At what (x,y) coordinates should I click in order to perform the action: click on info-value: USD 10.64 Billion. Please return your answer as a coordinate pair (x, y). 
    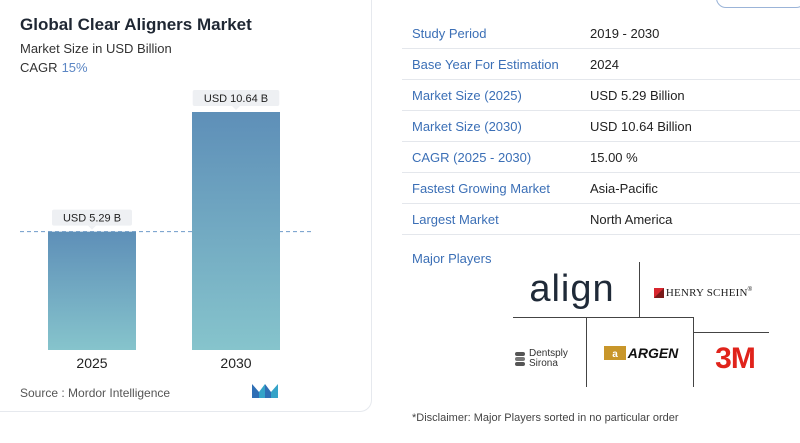
    Looking at the image, I should click on (641, 126).